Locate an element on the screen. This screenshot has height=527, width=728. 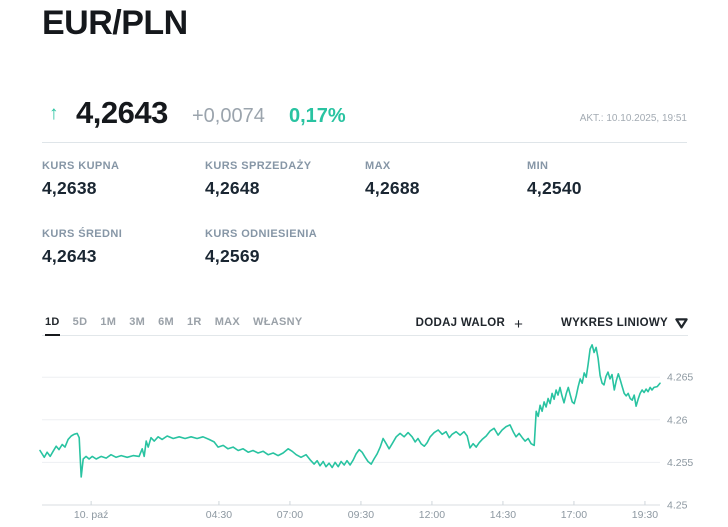
chevron-down-icon is located at coordinates (681, 323).